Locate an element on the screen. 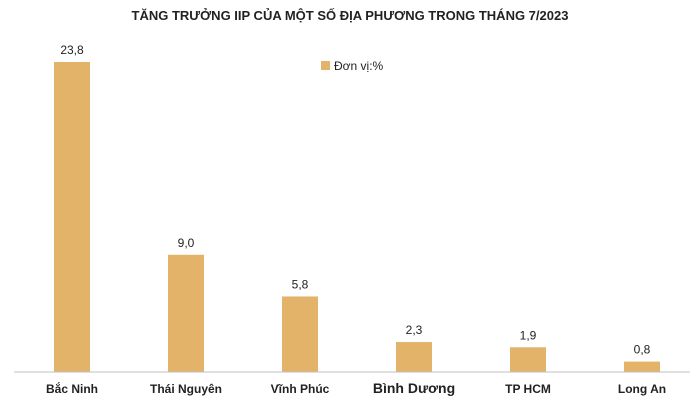 This screenshot has width=700, height=401. category-label-4: TP HCM is located at coordinates (528, 389).